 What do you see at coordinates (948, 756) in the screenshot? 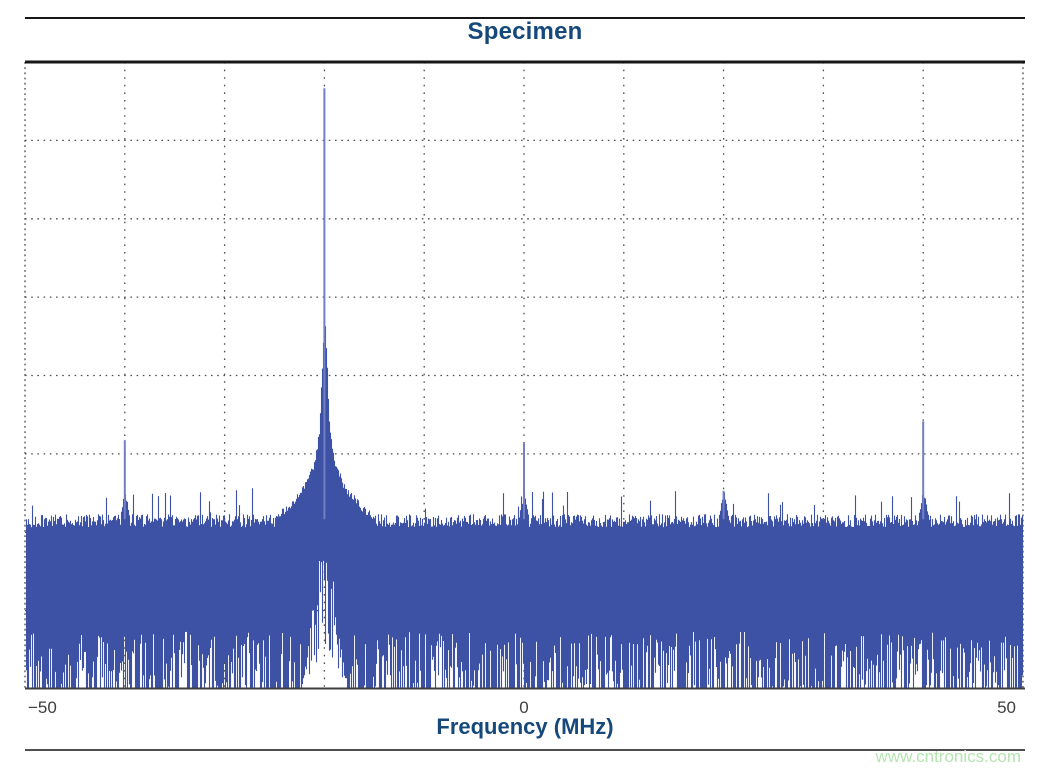
I see `watermark-text: www.cntronics.com` at bounding box center [948, 756].